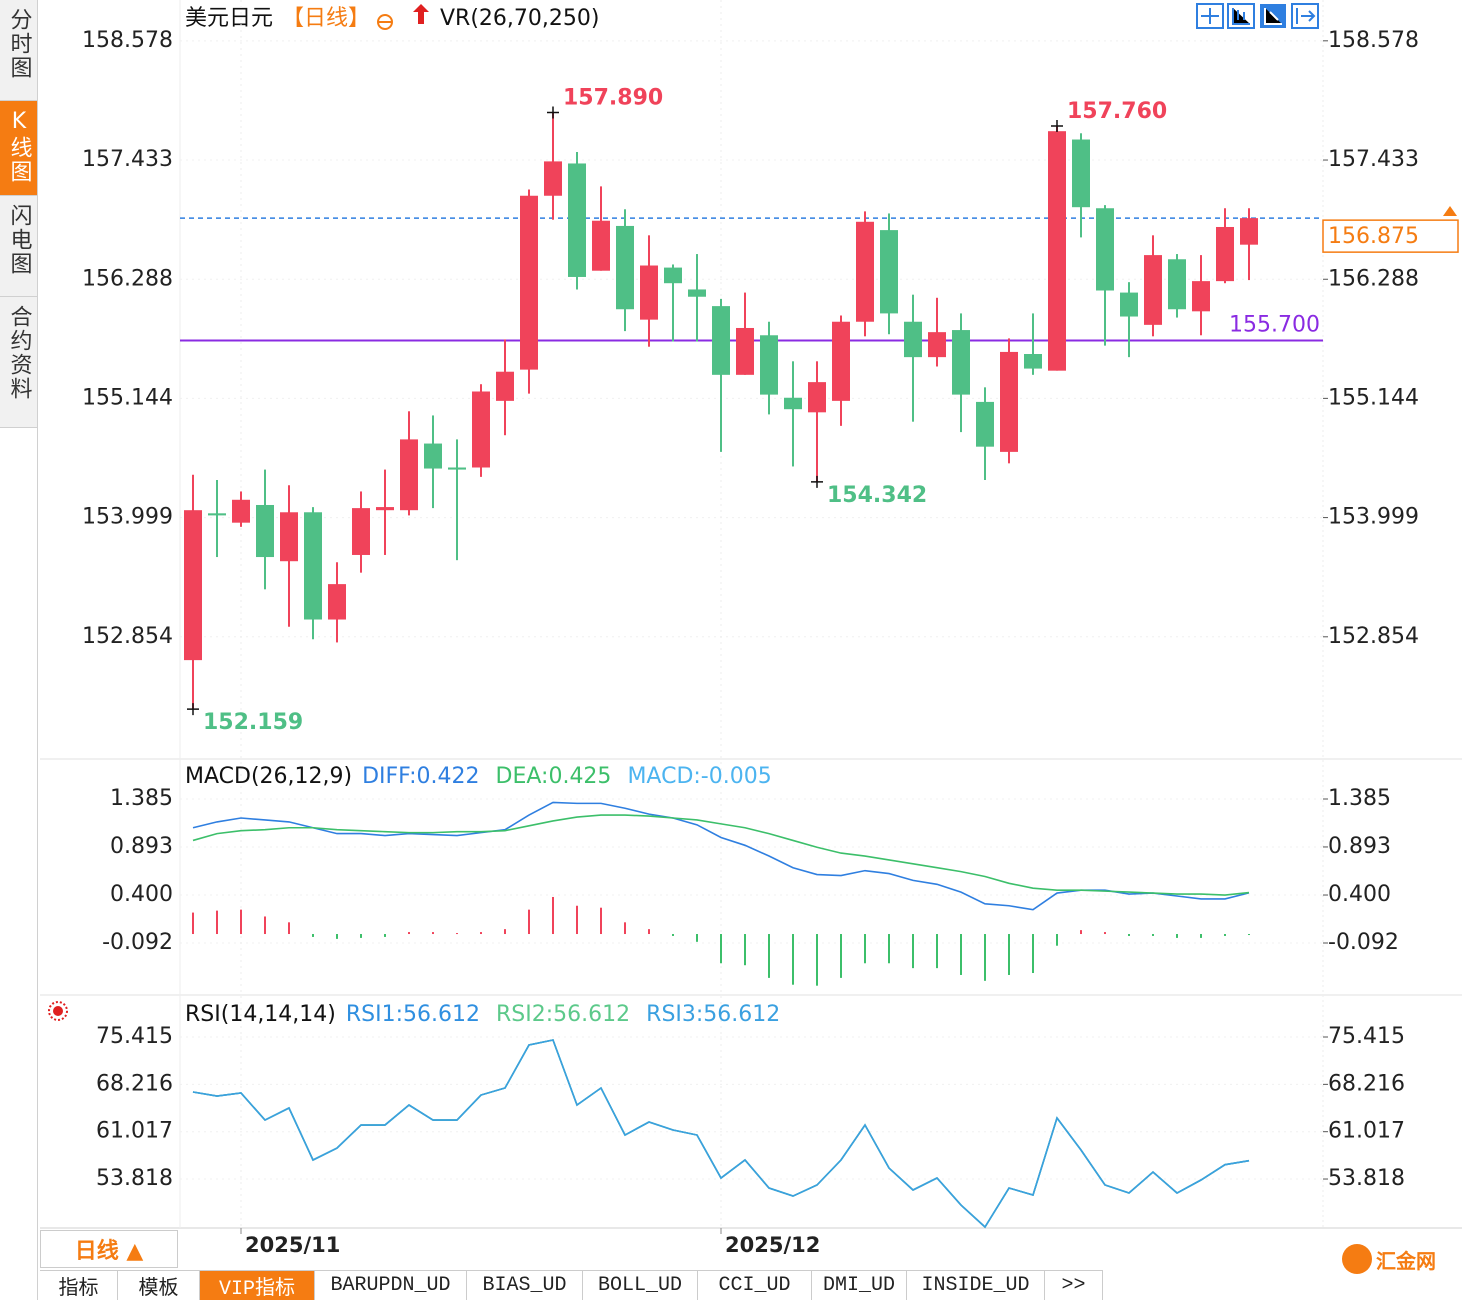 The image size is (1462, 1301). I want to click on arrow-icon, so click(421, 14).